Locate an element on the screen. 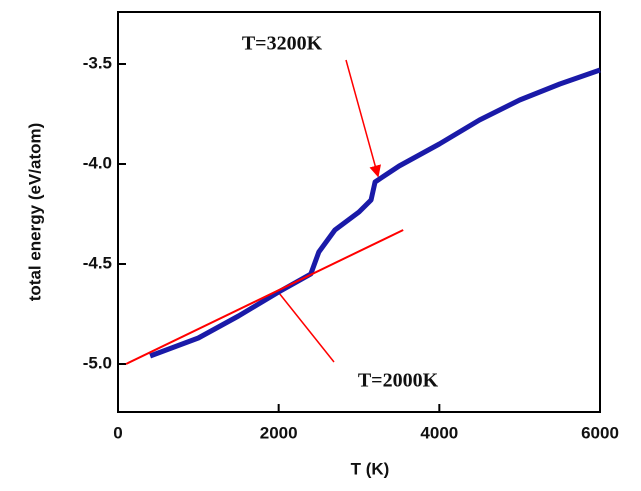 This screenshot has height=491, width=641. y-axis-label: total energy (eV/atom) is located at coordinates (34, 212).